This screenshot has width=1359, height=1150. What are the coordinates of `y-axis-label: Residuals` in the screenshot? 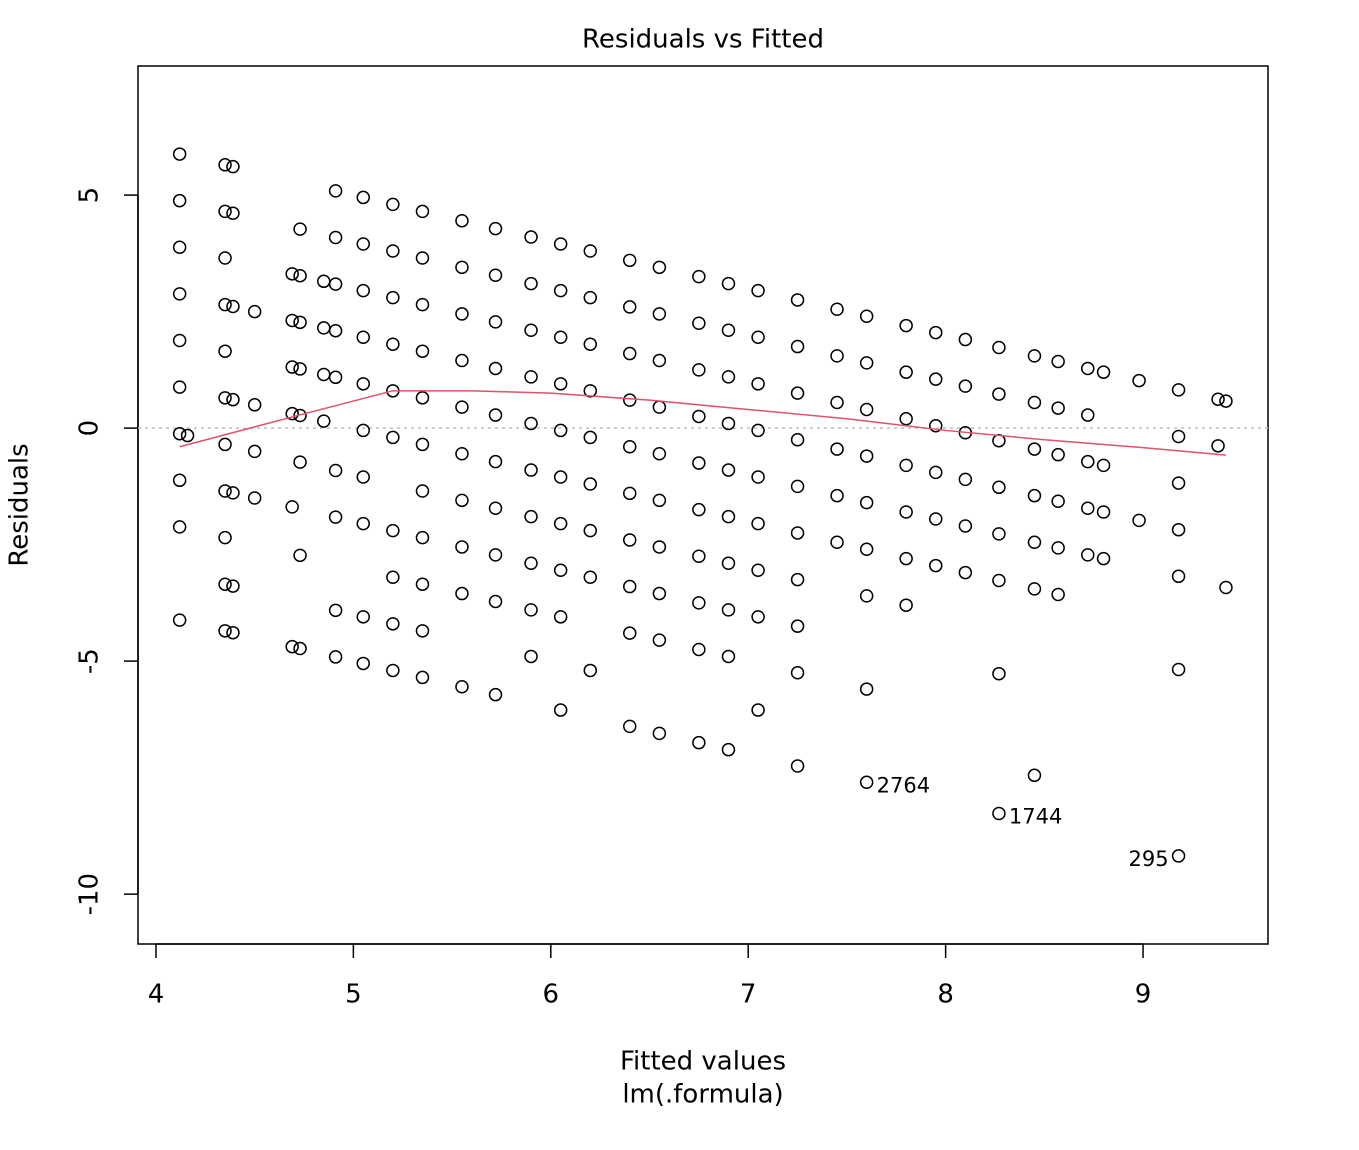 It's located at (20, 504).